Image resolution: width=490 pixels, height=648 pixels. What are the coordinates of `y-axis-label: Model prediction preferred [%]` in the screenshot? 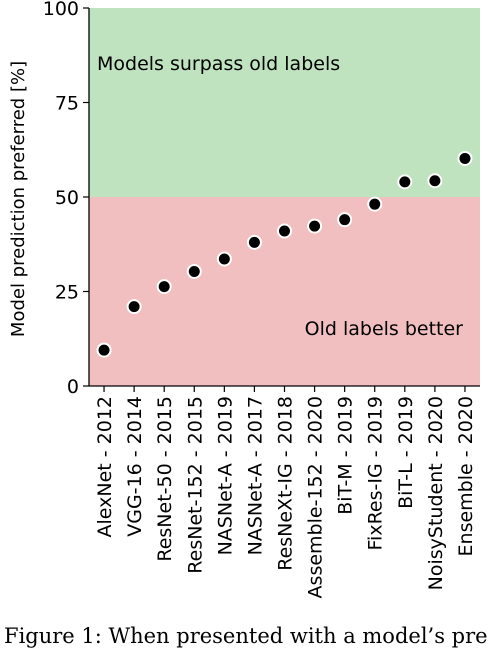 It's located at (18, 199).